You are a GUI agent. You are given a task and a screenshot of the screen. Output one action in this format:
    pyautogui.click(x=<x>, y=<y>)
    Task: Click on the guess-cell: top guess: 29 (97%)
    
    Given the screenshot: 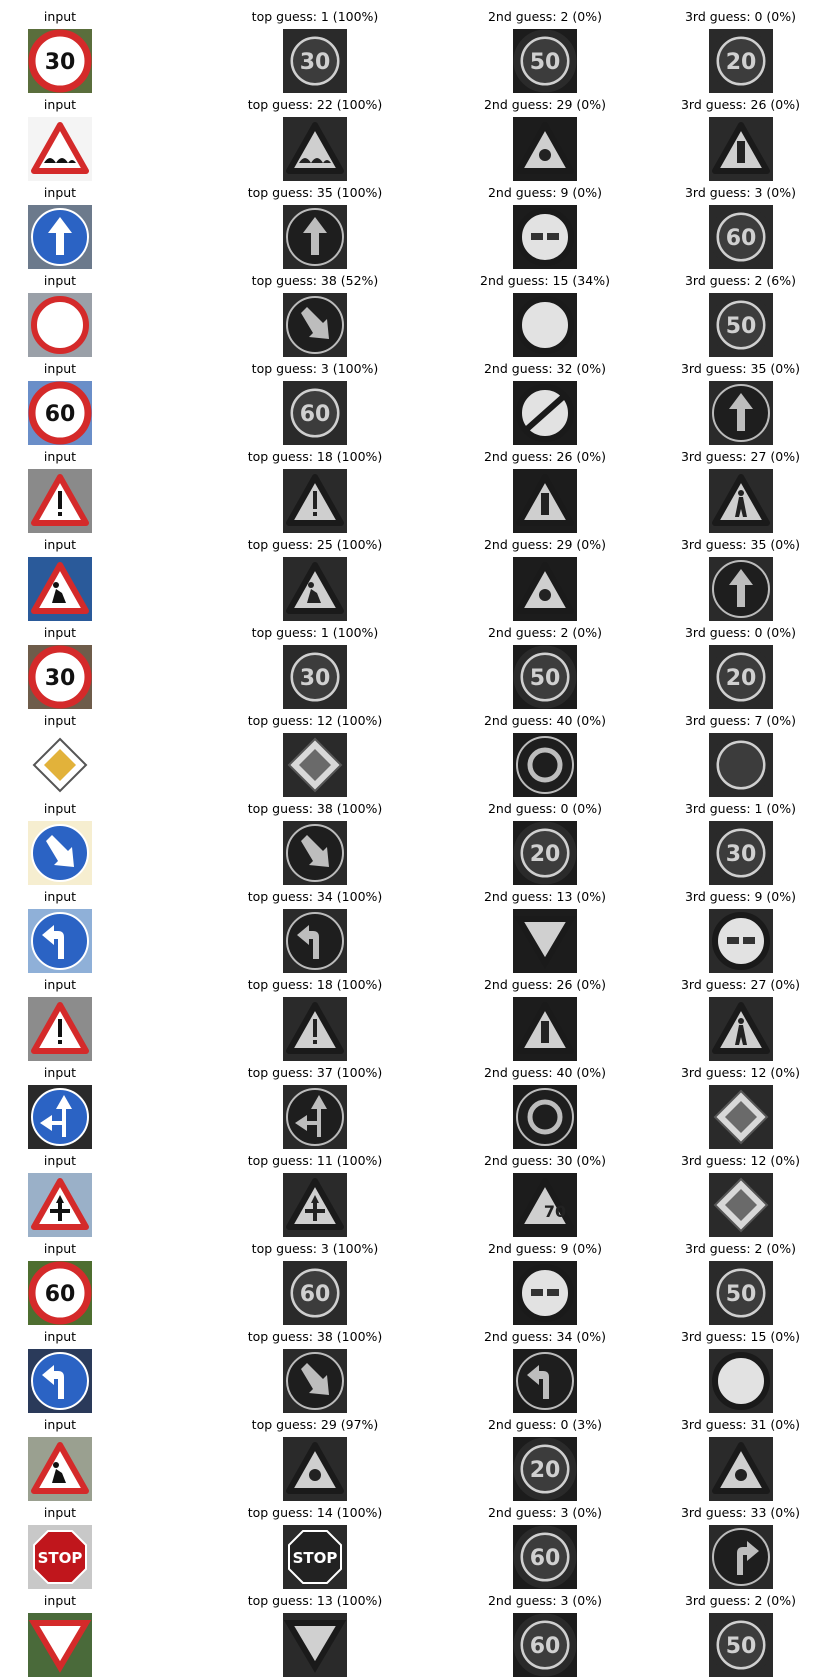 What is the action you would take?
    pyautogui.click(x=315, y=1458)
    